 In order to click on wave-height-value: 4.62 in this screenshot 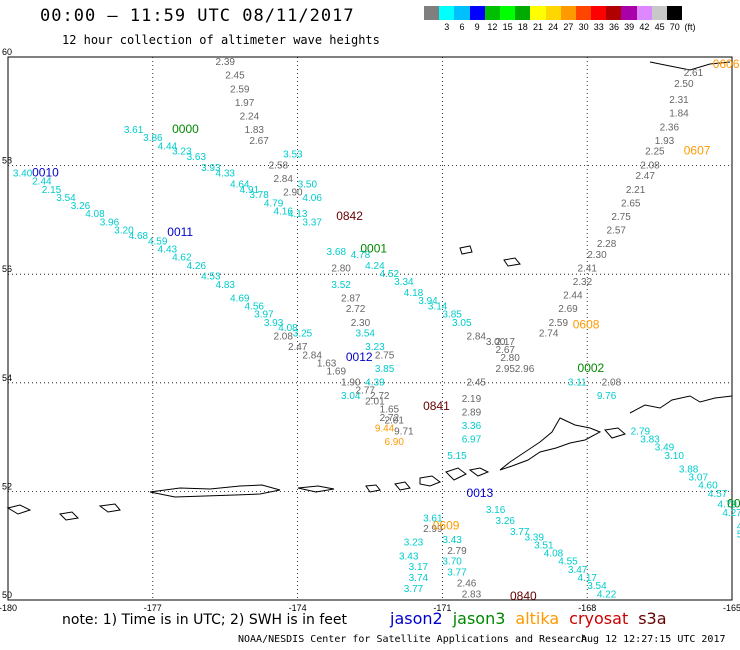, I will do `click(738, 526)`.